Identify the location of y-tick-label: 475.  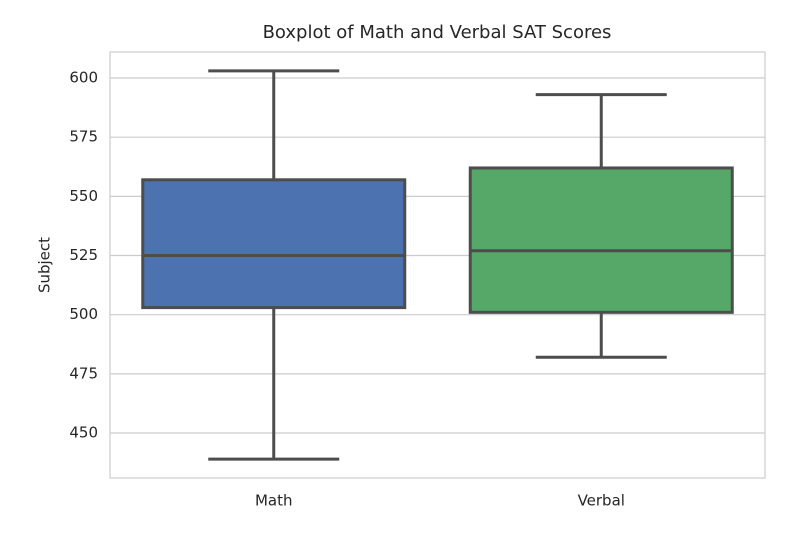
(83, 373).